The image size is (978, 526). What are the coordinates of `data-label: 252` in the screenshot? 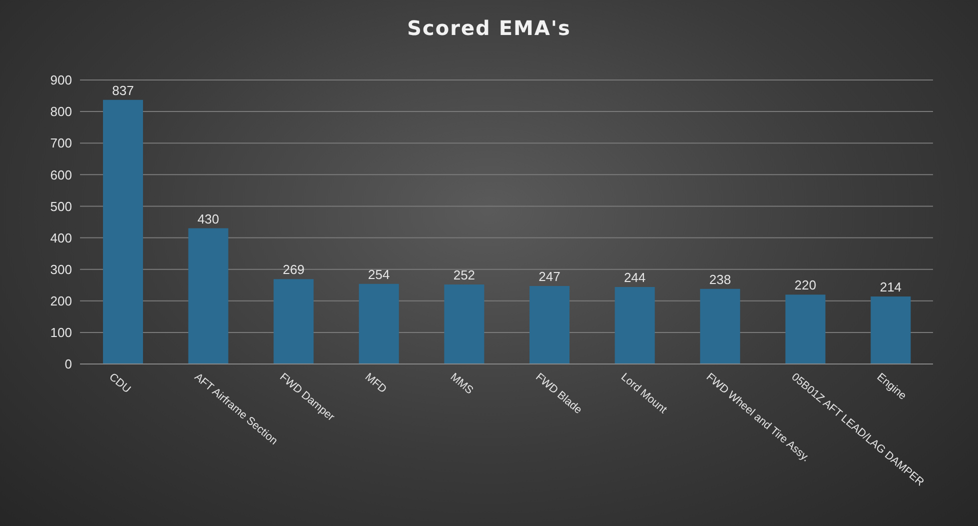 It's located at (464, 274).